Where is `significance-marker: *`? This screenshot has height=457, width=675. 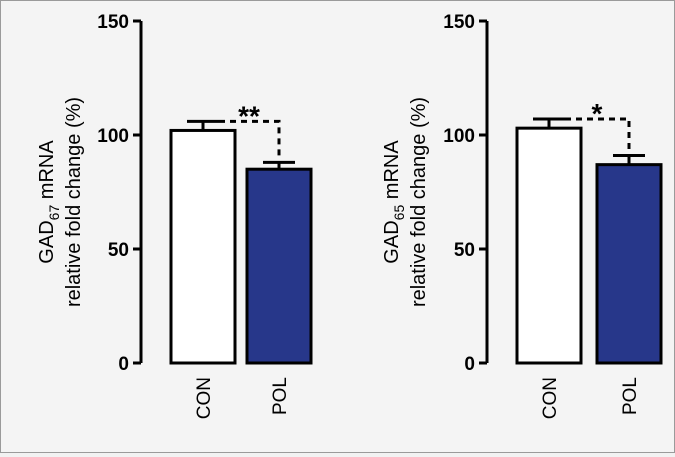 significance-marker: * is located at coordinates (597, 113).